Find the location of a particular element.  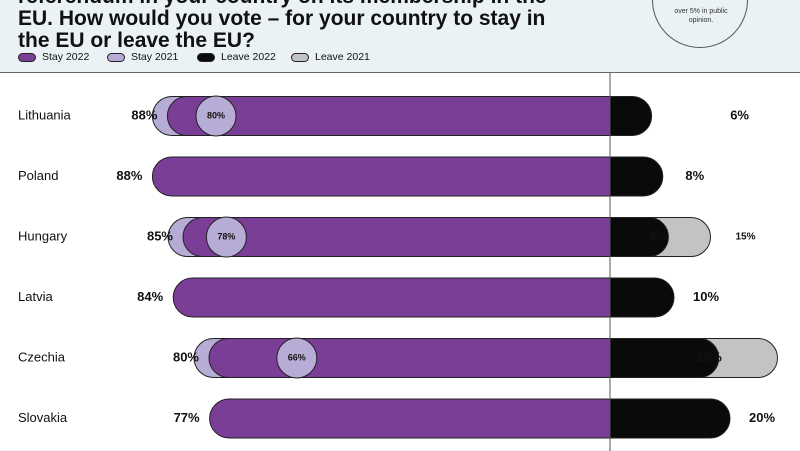

label-stay-2021-lithuania: 80% is located at coordinates (216, 115).